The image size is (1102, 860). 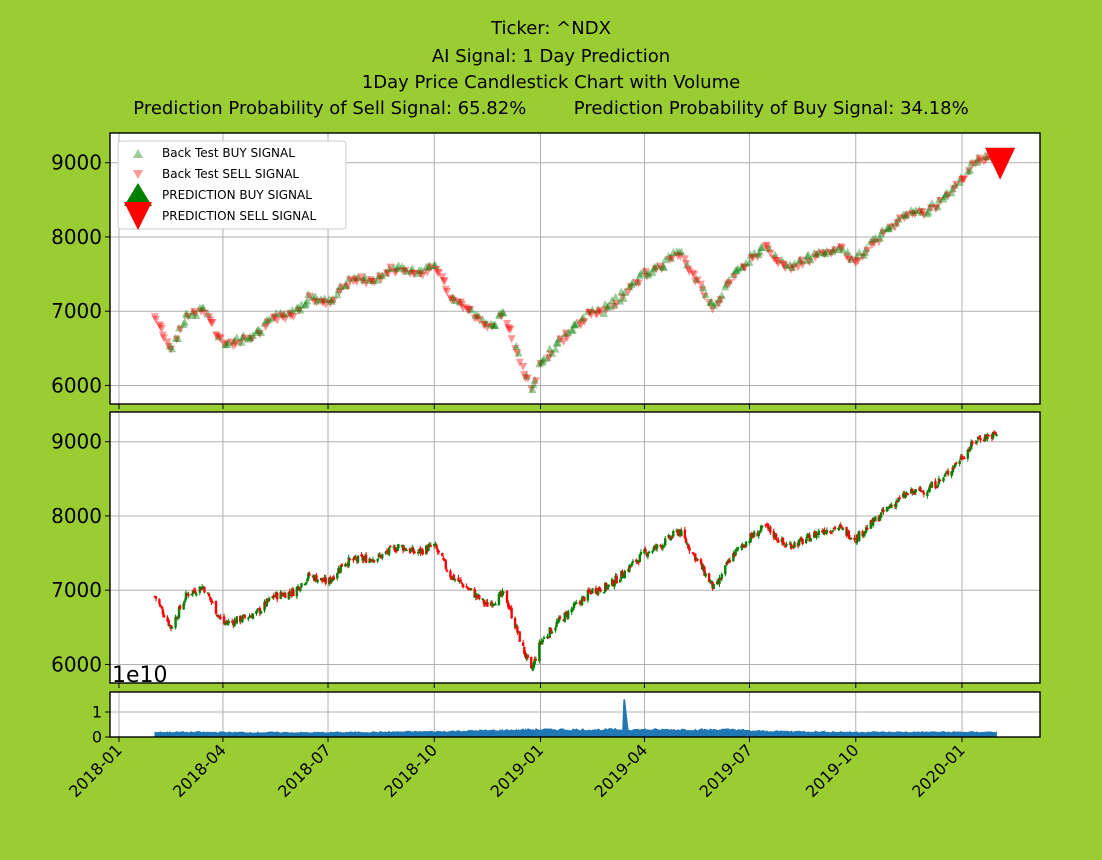 What do you see at coordinates (199, 770) in the screenshot?
I see `x-tick-label: 2018-04` at bounding box center [199, 770].